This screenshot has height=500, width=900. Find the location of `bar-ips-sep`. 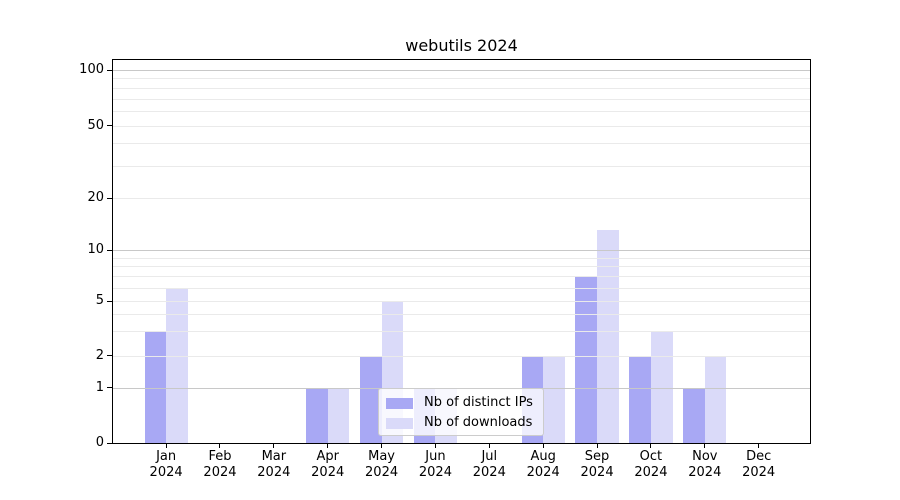

bar-ips-sep is located at coordinates (586, 359).